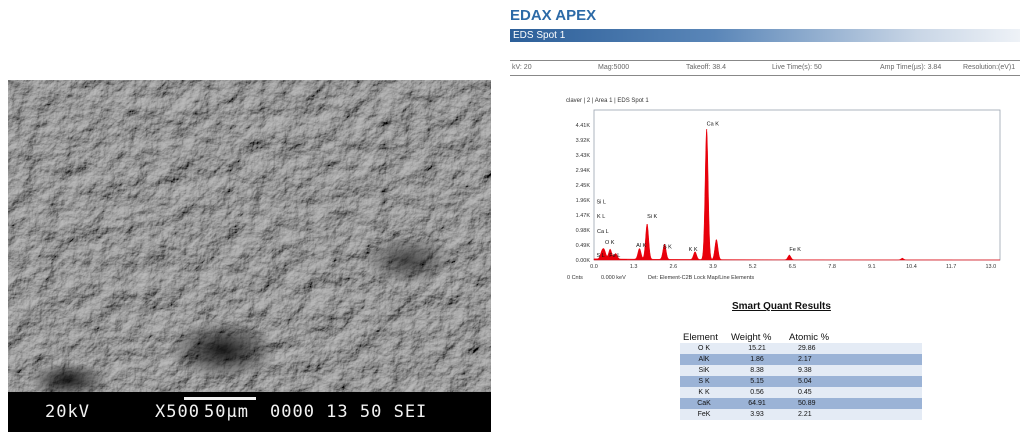  Describe the element at coordinates (603, 232) in the screenshot. I see `peak-label: Ca L` at that location.